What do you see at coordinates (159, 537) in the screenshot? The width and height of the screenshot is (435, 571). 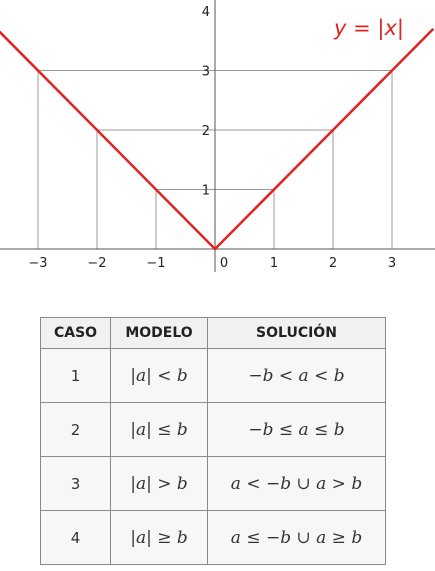 I see `modelo-cell: |a| ≥ b` at bounding box center [159, 537].